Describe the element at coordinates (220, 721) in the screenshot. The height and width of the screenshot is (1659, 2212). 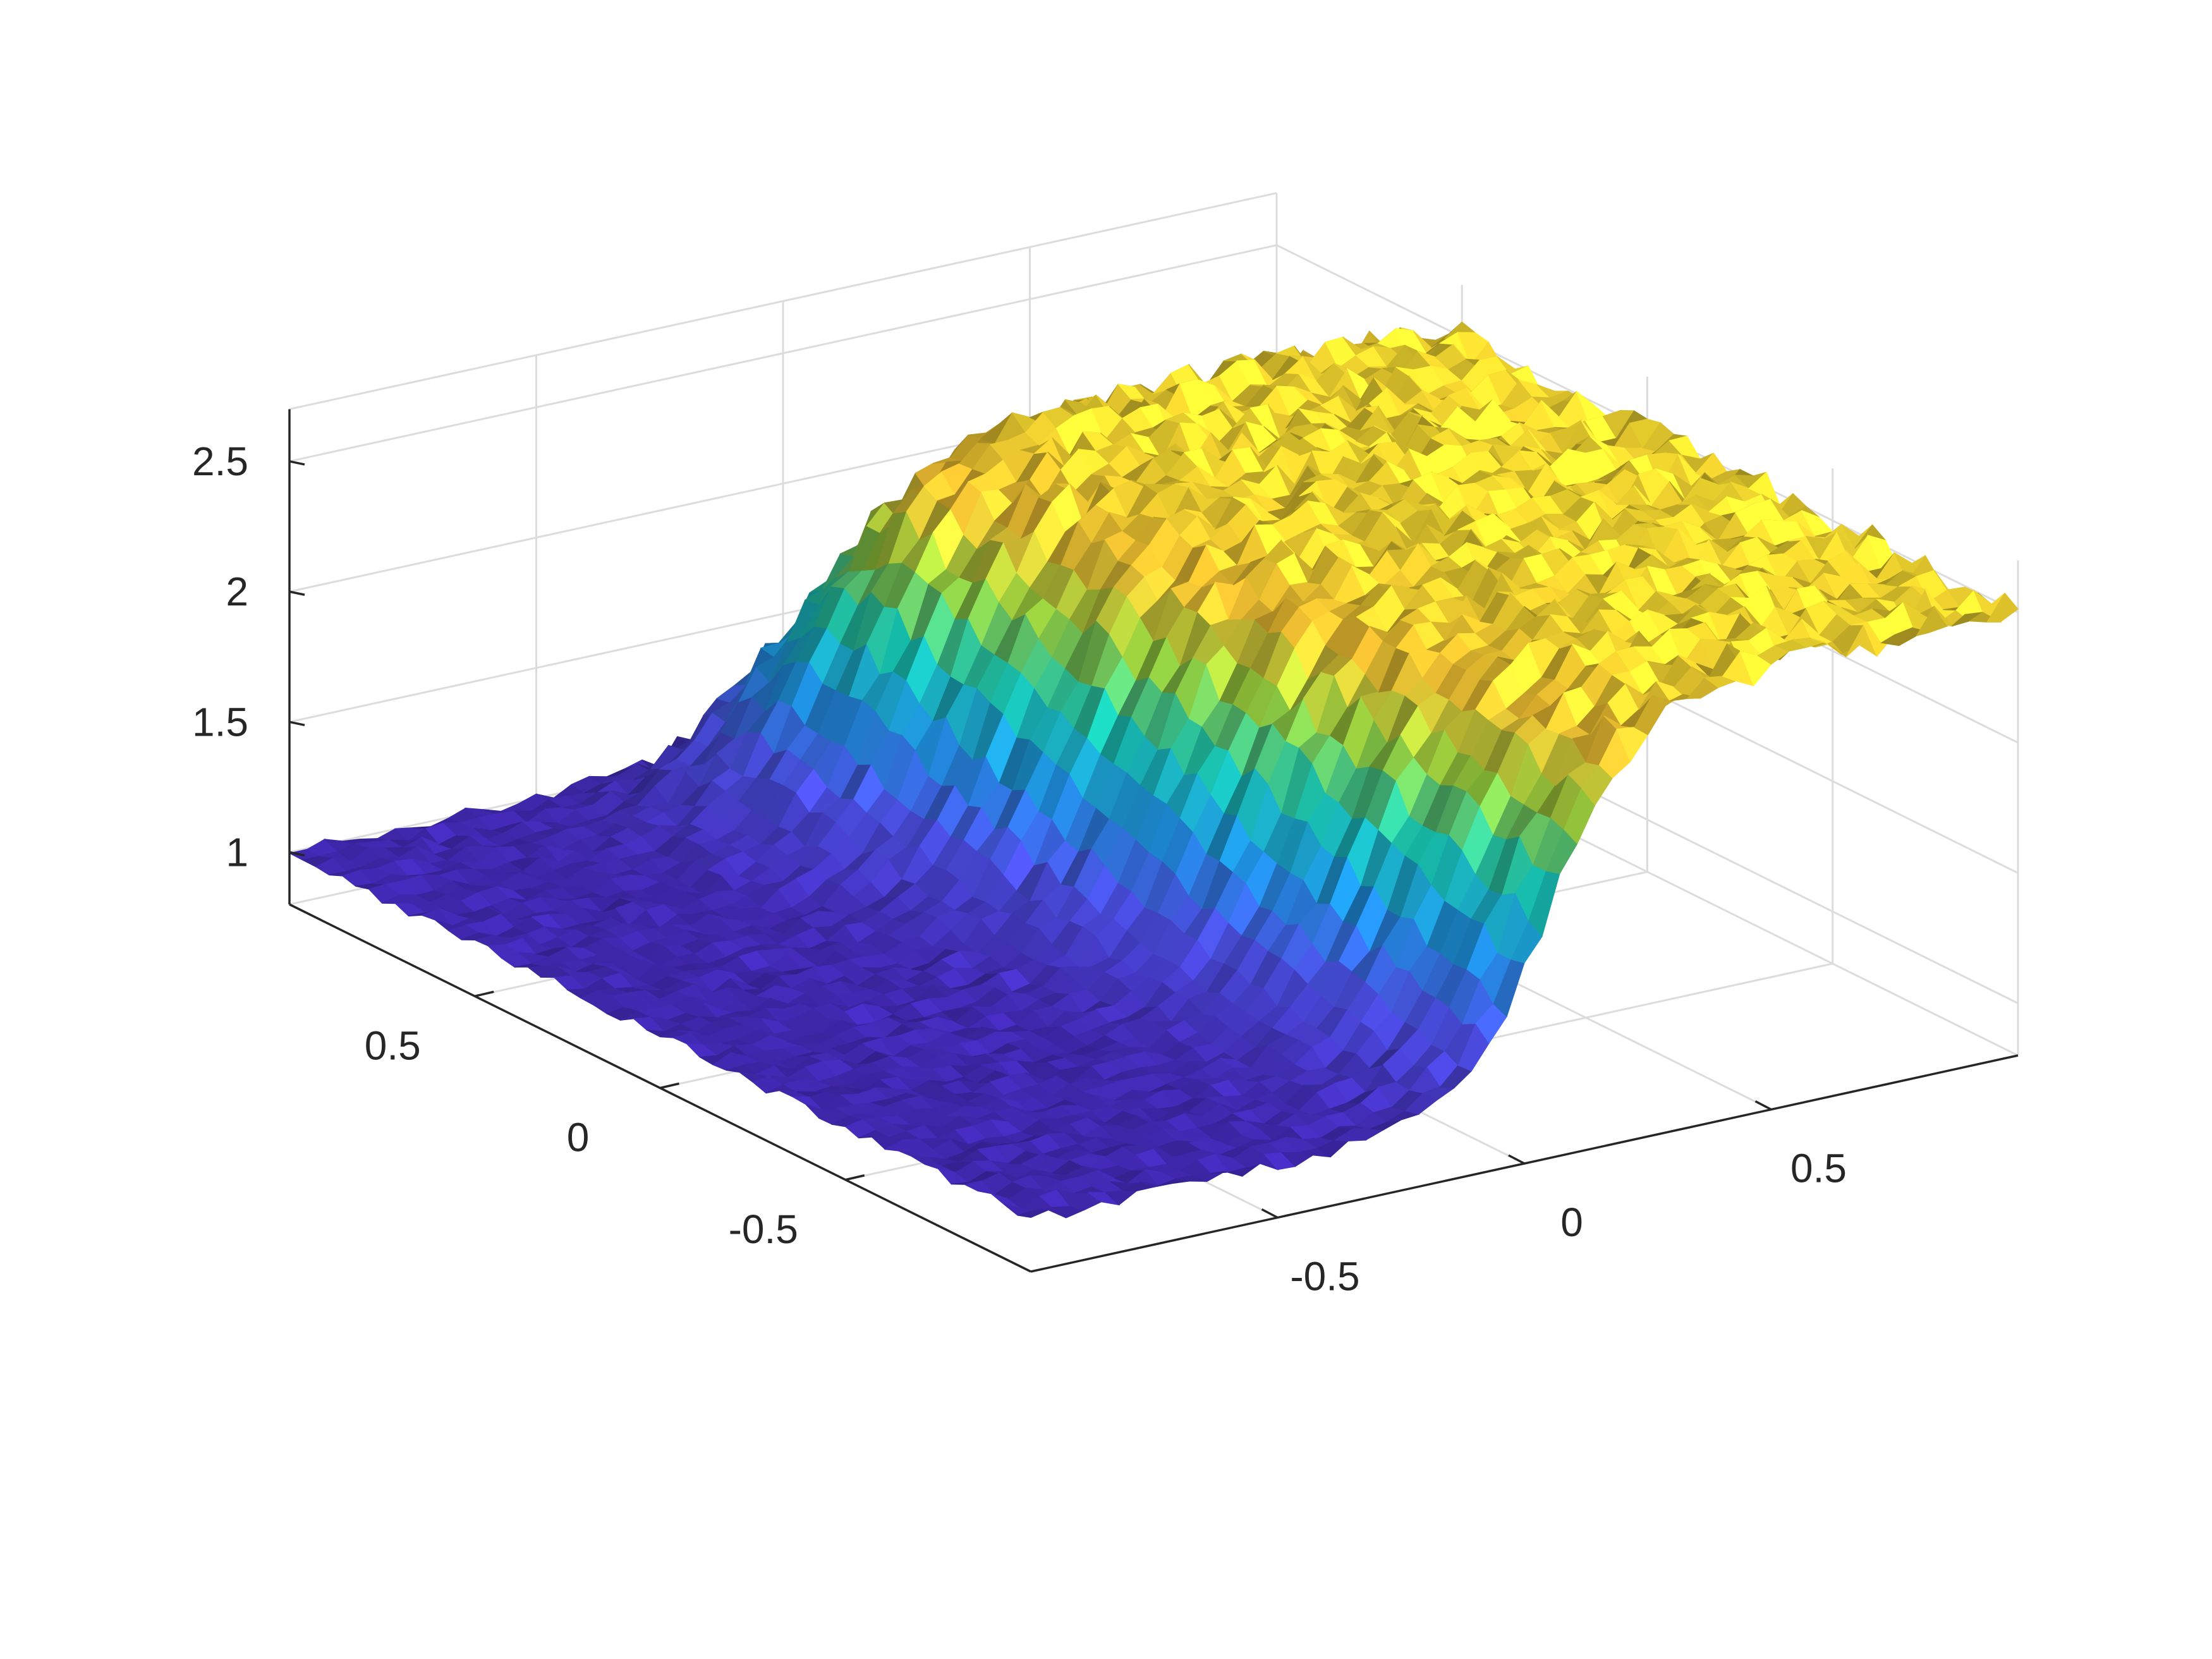
I see `z-tick-label: 1.5` at that location.